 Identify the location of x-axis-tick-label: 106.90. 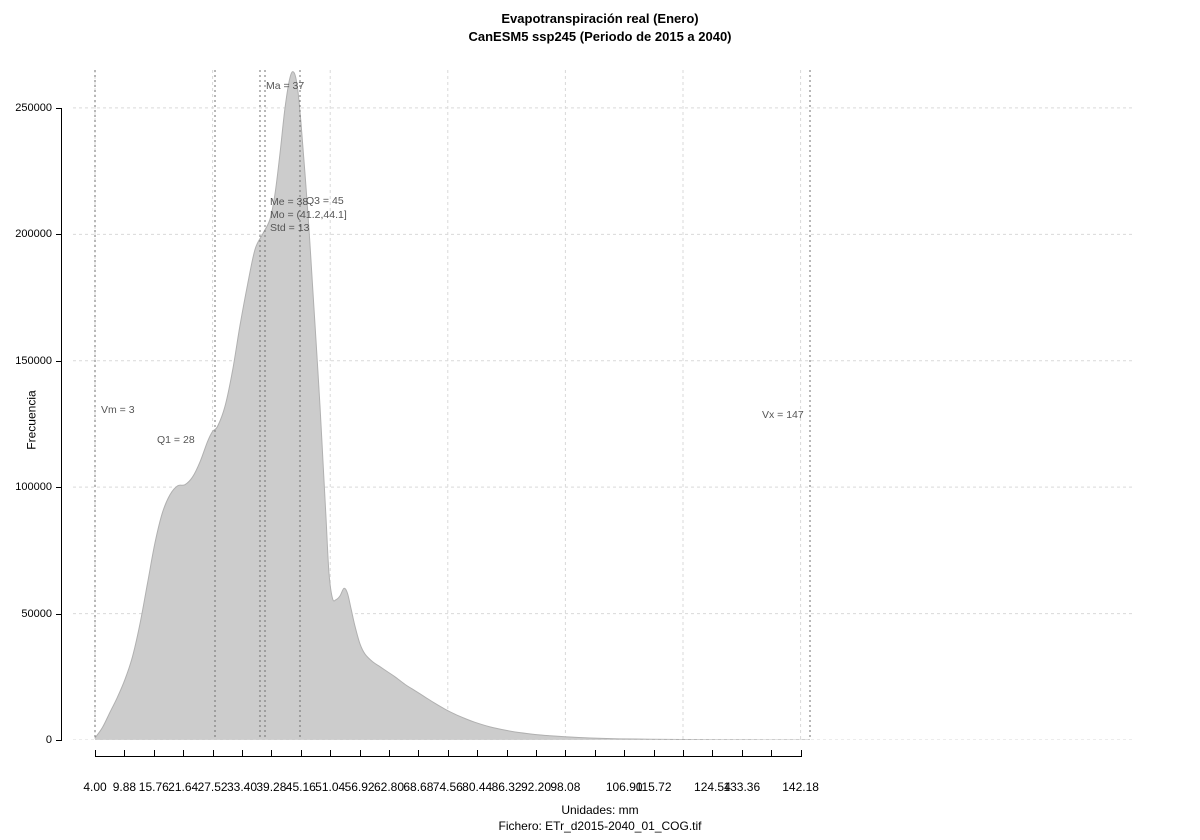
(624, 787).